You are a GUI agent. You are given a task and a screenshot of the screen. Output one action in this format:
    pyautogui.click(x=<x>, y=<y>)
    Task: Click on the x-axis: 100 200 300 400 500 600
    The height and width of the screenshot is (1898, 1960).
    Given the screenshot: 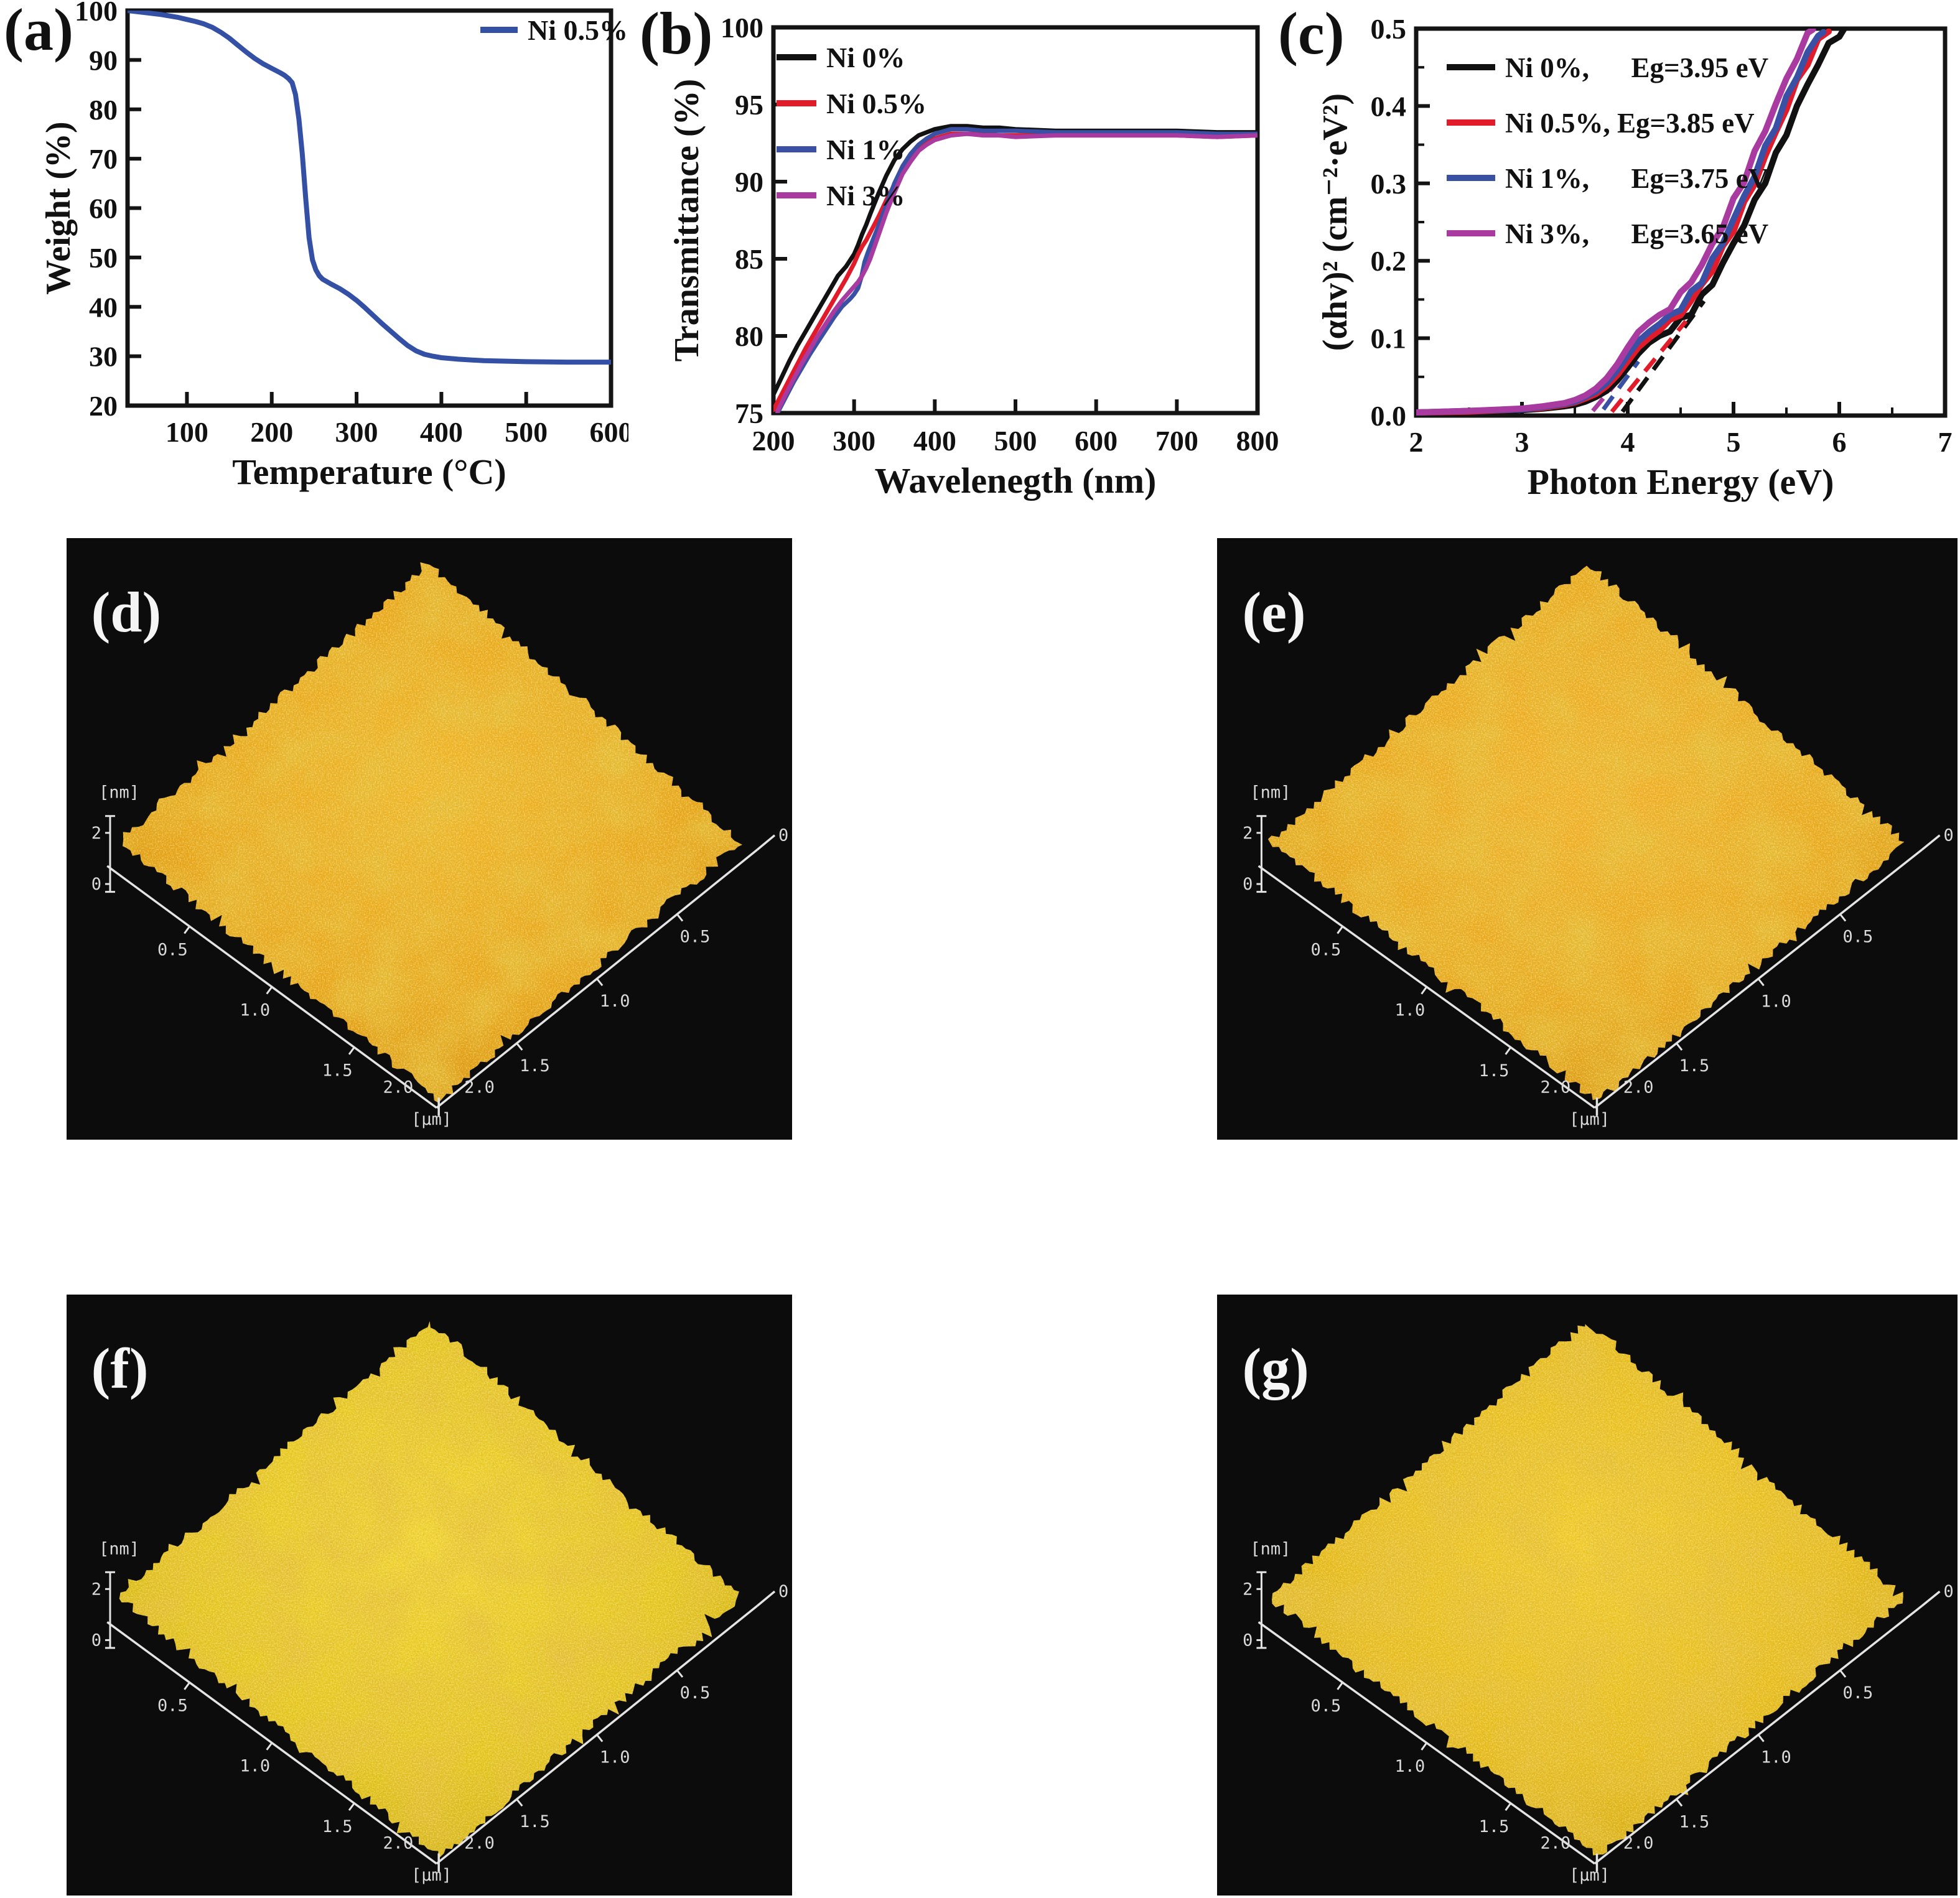 What is the action you would take?
    pyautogui.click(x=399, y=420)
    